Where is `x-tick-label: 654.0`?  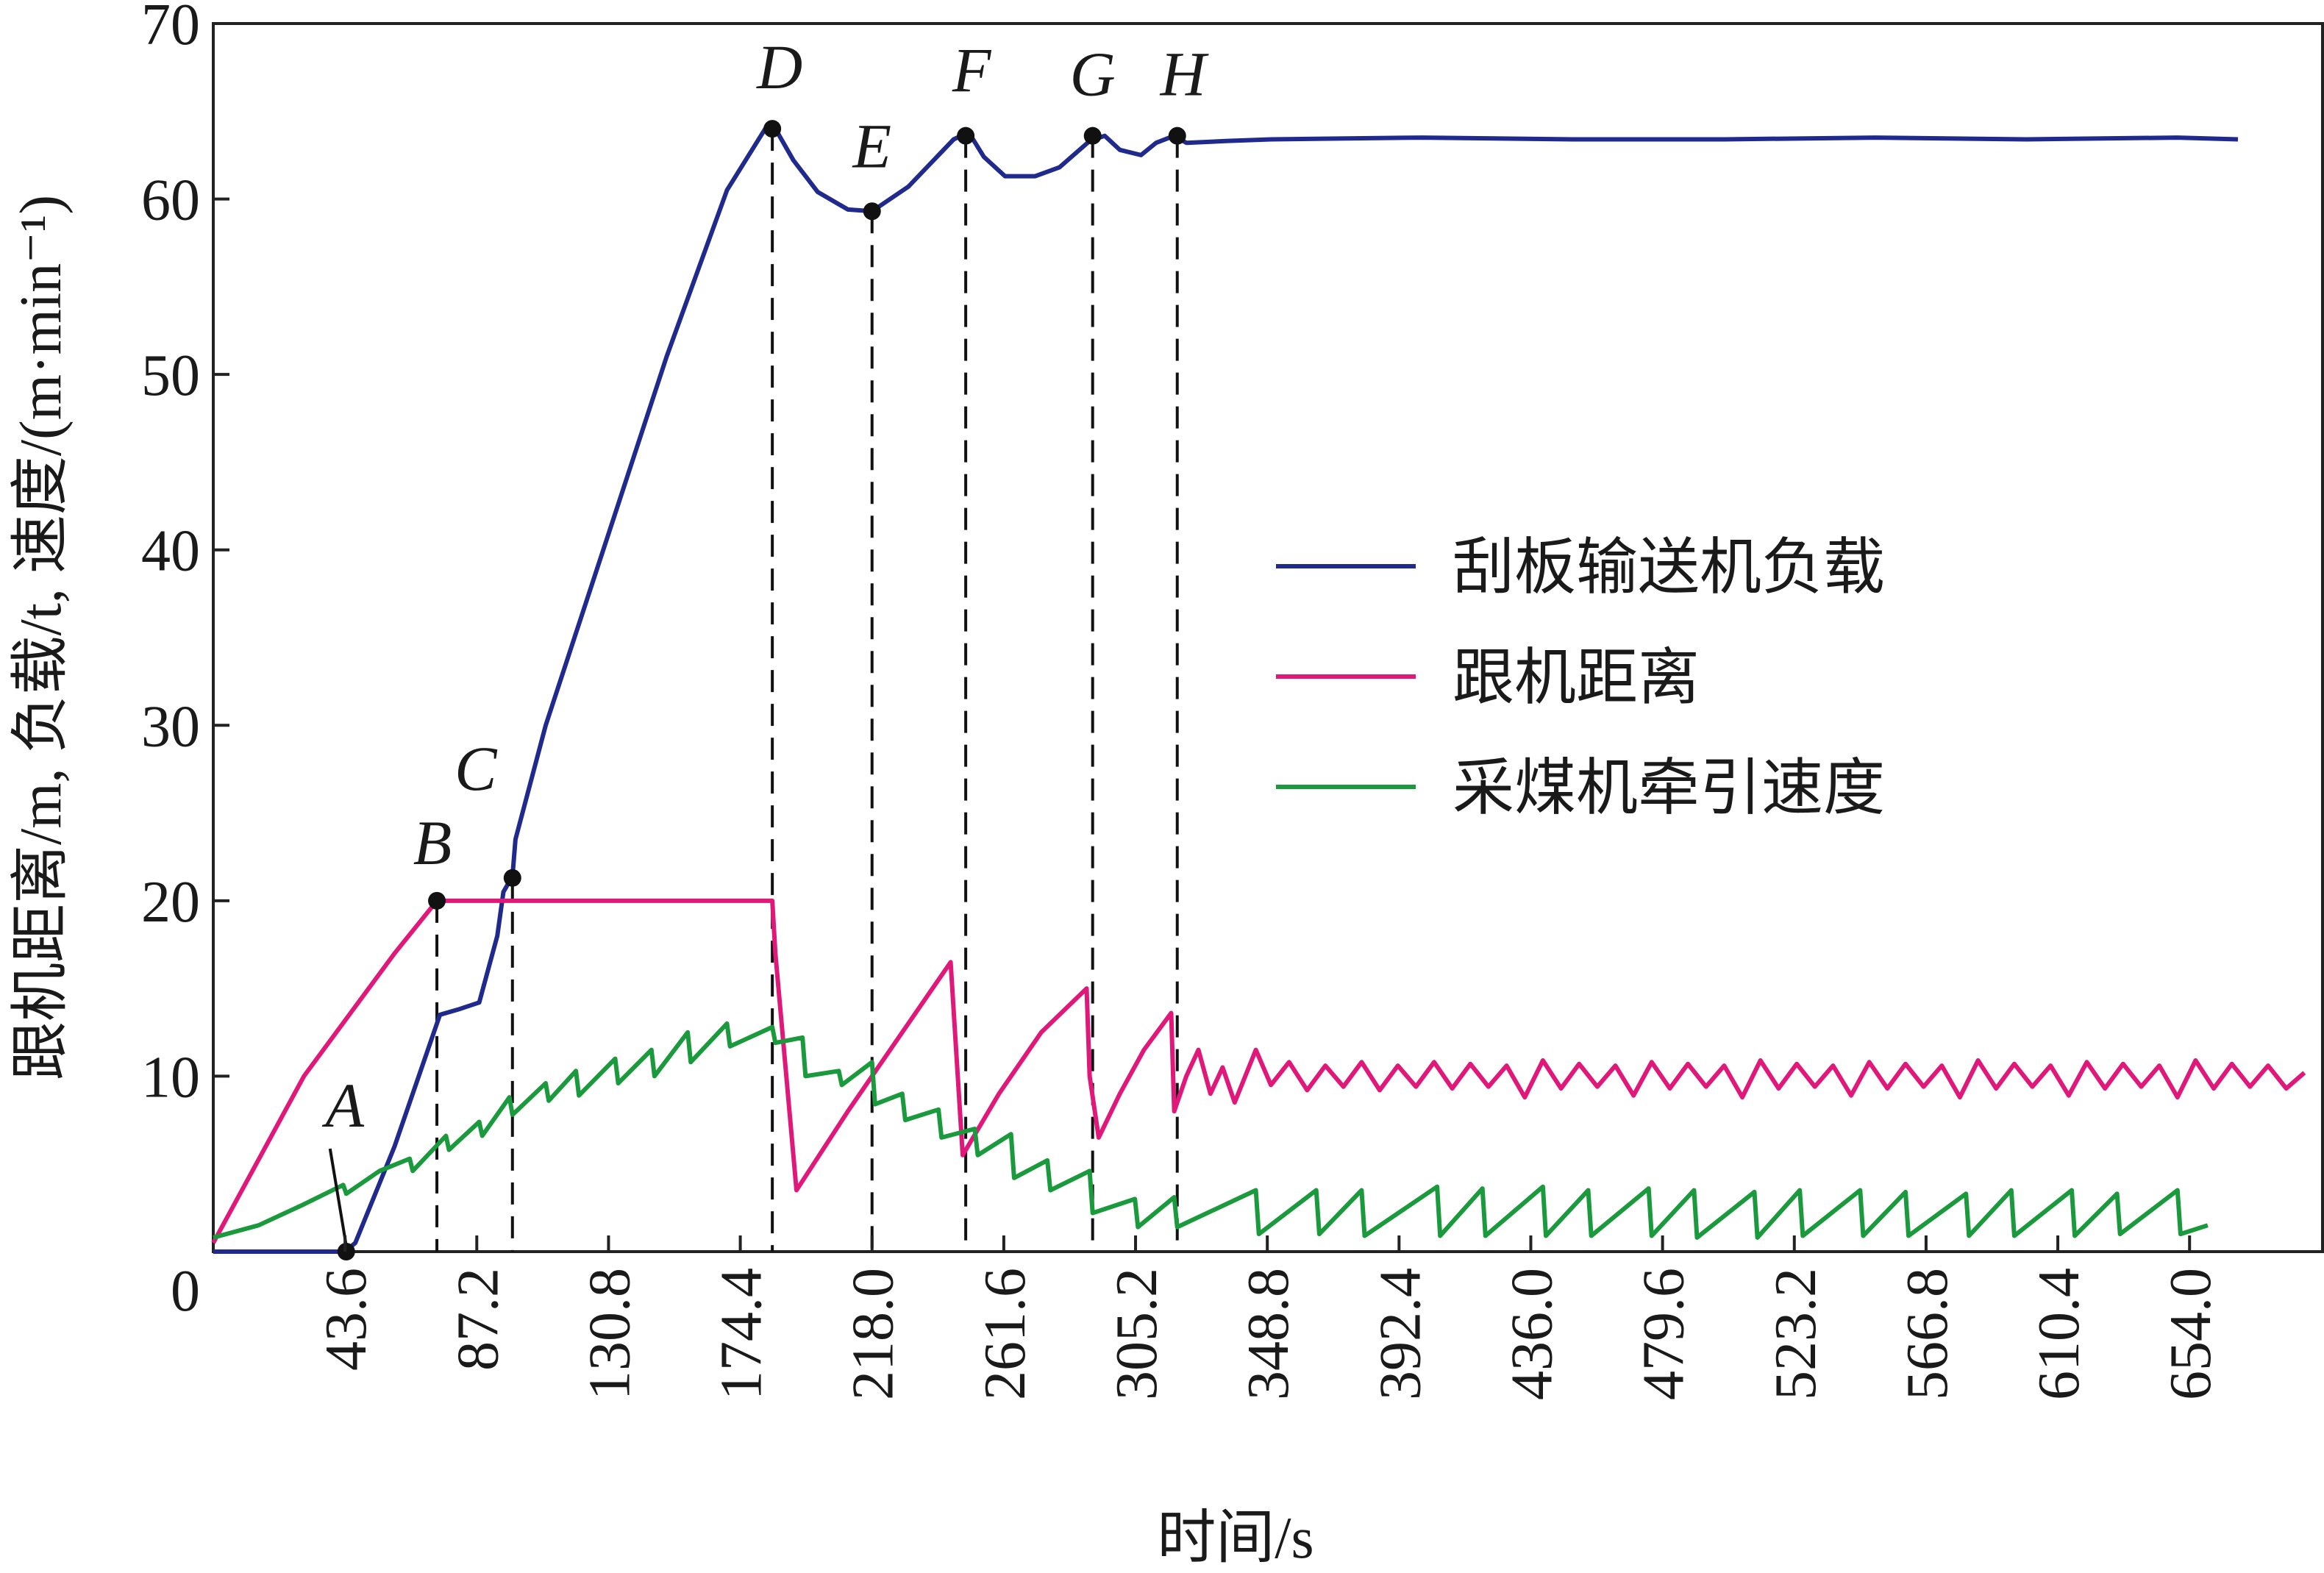 x-tick-label: 654.0 is located at coordinates (2191, 1334).